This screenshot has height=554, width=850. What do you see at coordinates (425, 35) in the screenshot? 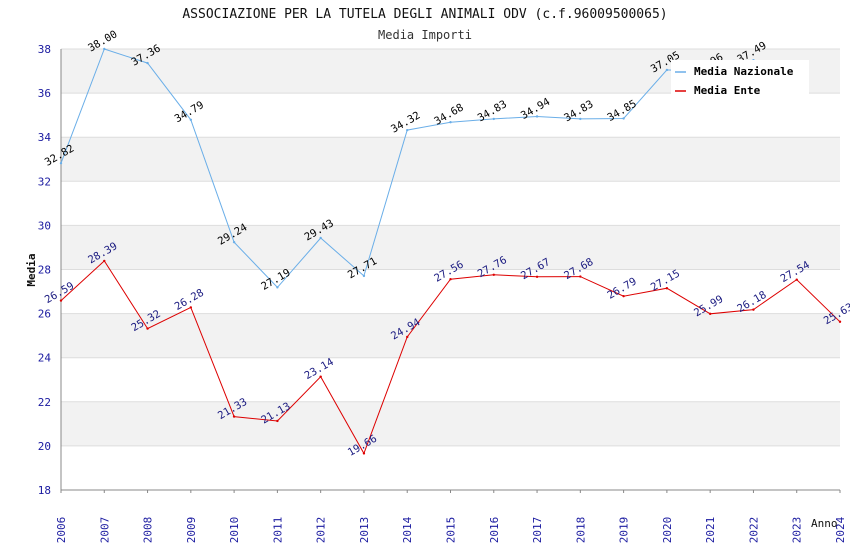
I see `chart-subtitle: Media Importi` at bounding box center [425, 35].